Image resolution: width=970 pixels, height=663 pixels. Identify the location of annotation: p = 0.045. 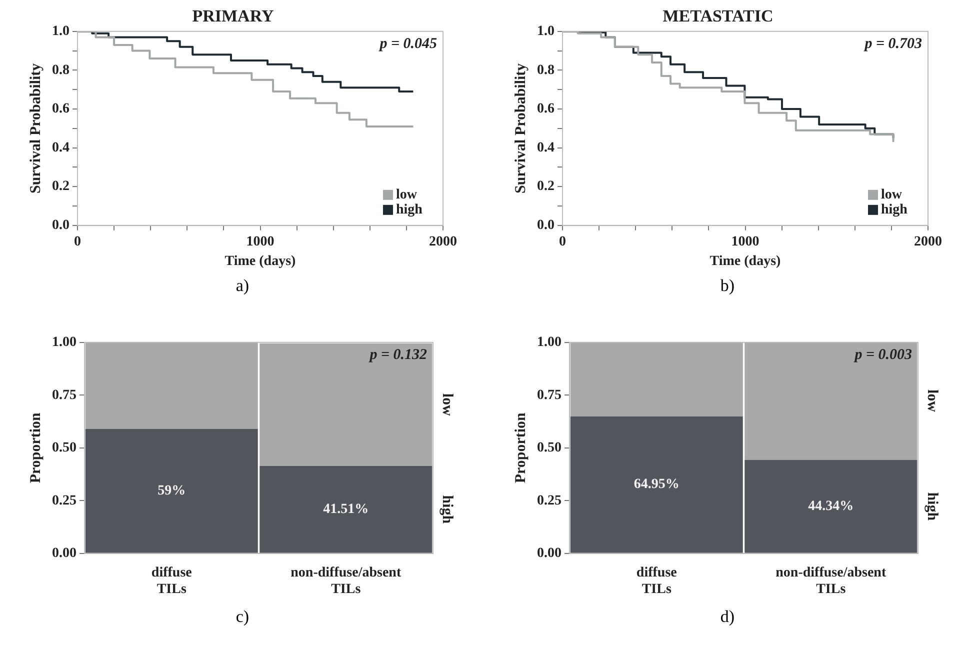
(407, 44).